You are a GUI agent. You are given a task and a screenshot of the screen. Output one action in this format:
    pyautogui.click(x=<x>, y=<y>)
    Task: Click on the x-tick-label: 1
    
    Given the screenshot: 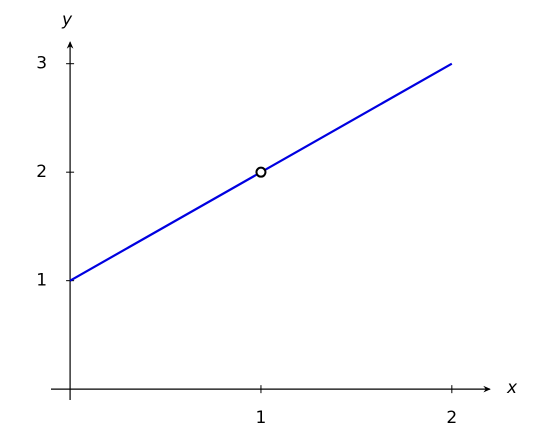 What is the action you would take?
    pyautogui.click(x=261, y=418)
    